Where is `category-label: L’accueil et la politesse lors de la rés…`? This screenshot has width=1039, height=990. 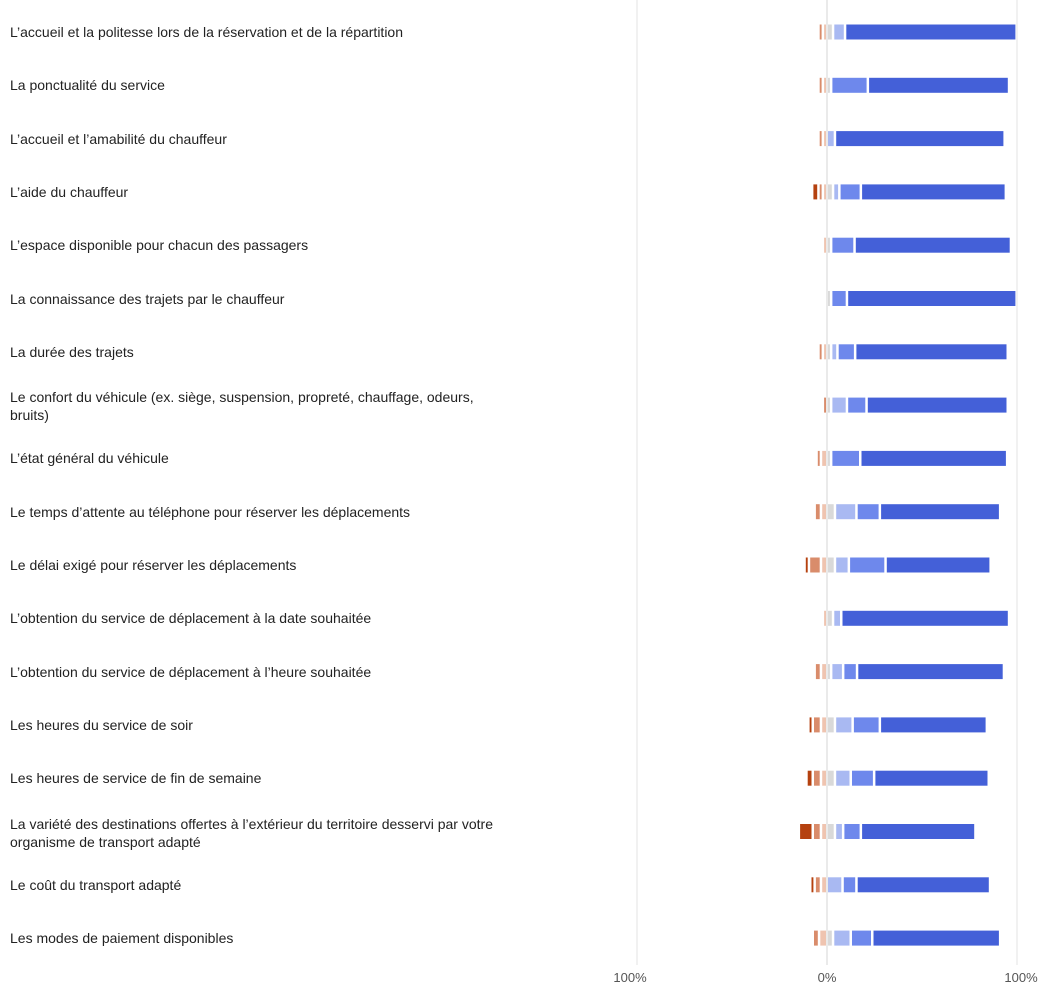 category-label: L’accueil et la politesse lors de la rés… is located at coordinates (206, 32).